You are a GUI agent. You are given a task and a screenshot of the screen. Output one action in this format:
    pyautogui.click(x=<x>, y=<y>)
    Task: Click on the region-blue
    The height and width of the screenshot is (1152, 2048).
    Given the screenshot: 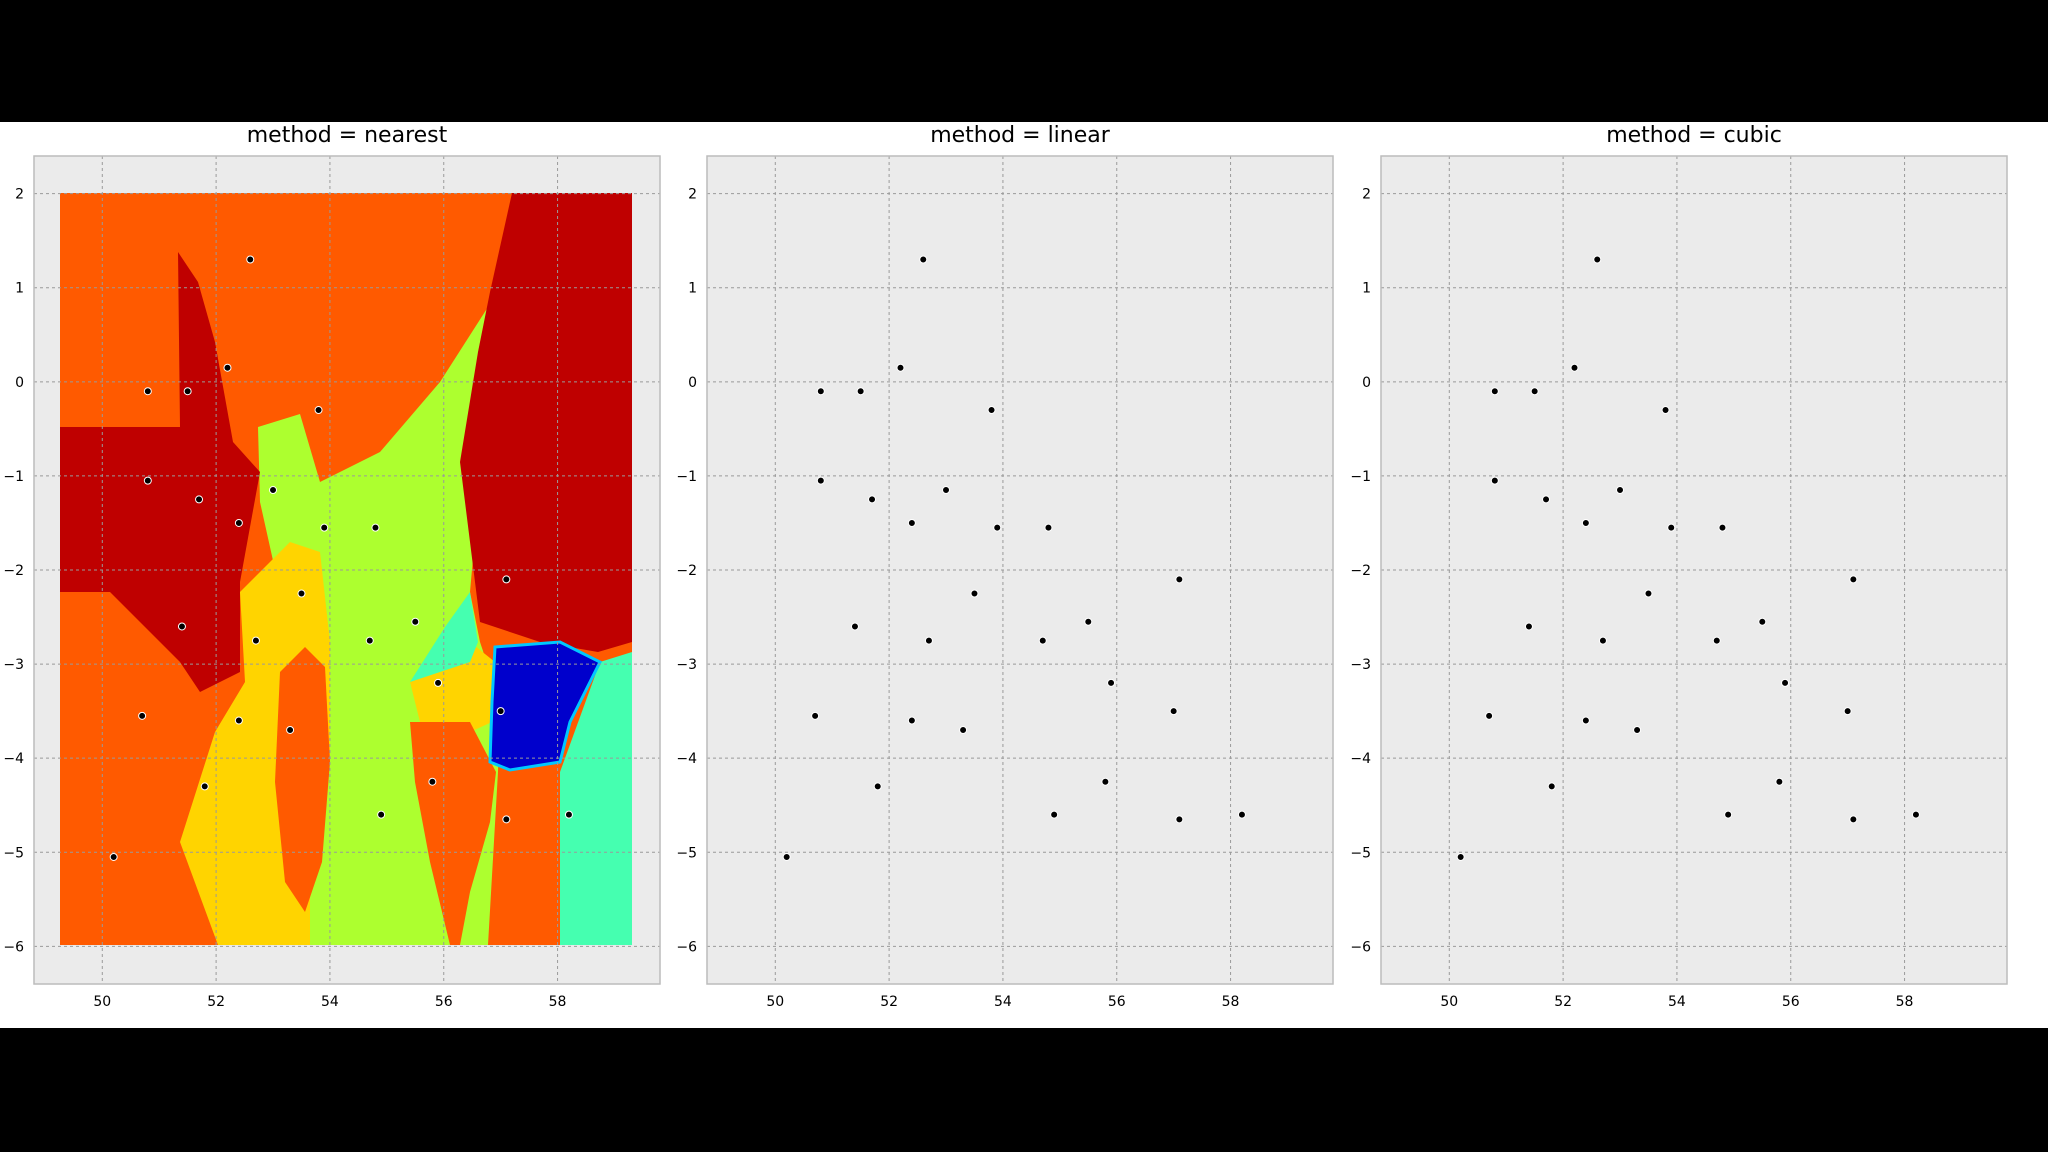 What is the action you would take?
    pyautogui.click(x=545, y=706)
    